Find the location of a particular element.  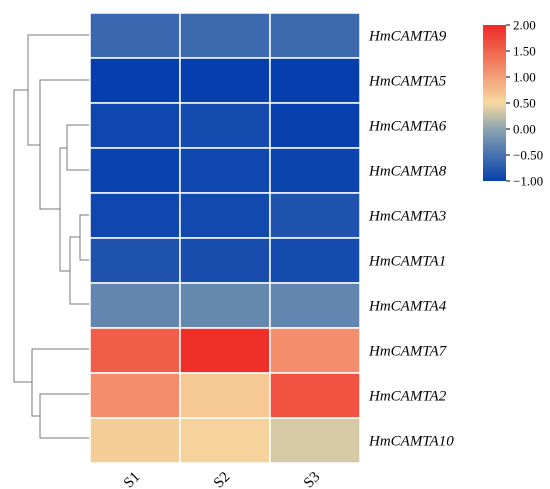

heatmap-cell-HmCAMTA10-S1 is located at coordinates (135, 440).